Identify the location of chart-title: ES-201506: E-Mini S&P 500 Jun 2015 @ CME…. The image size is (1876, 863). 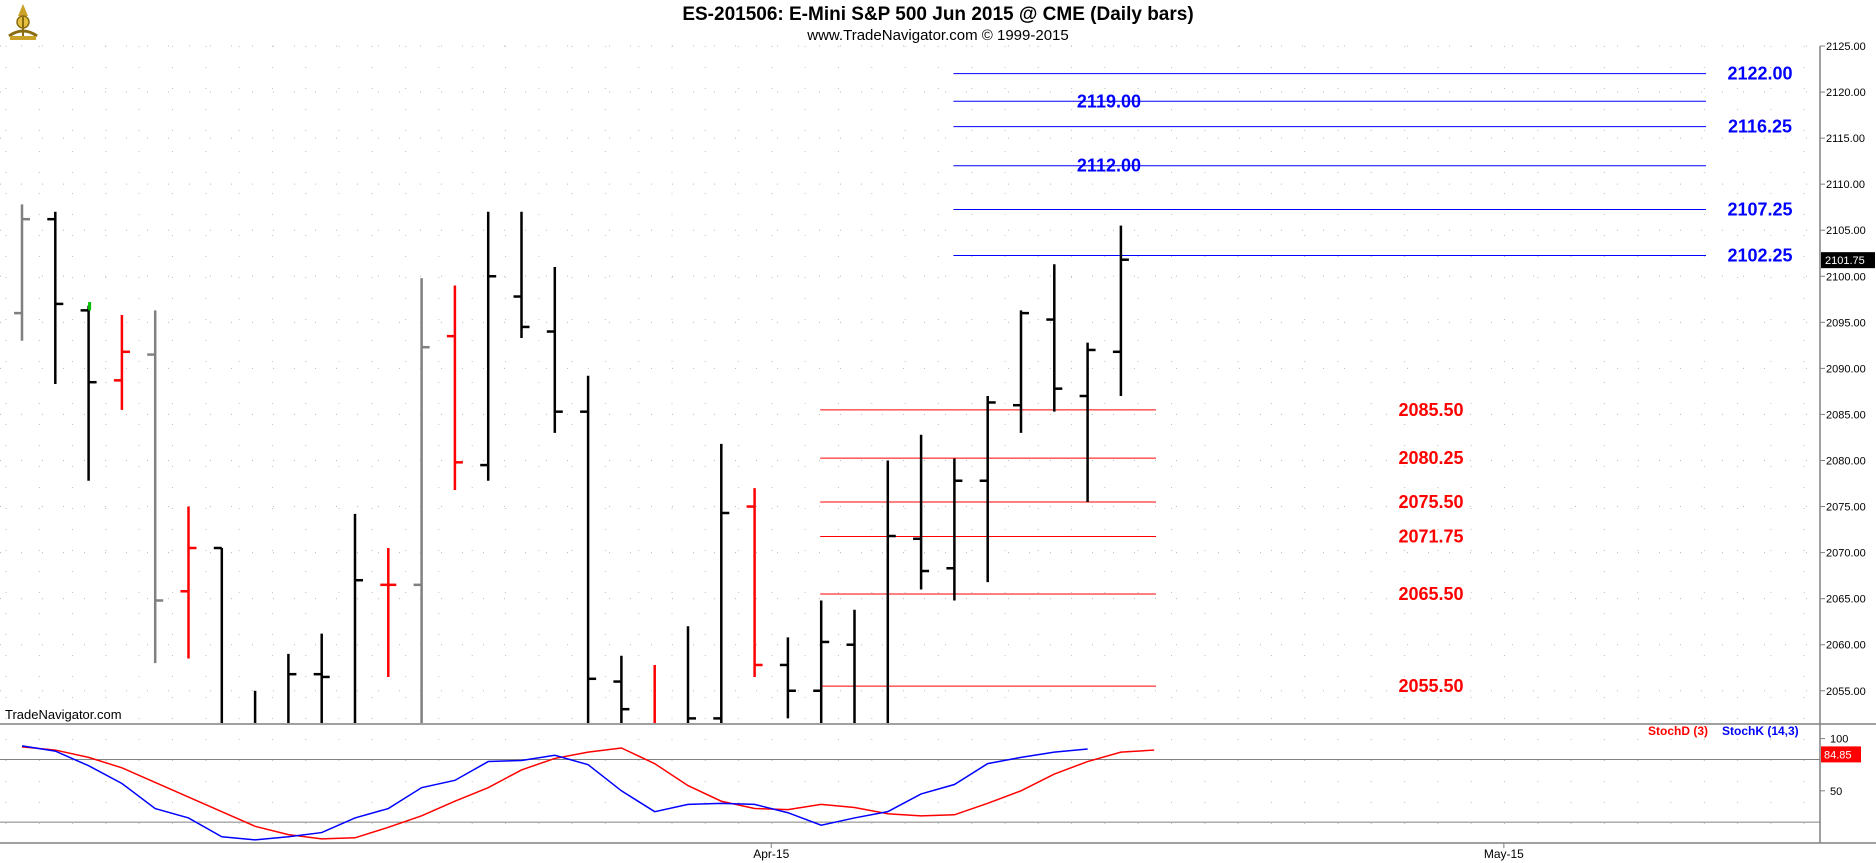
(938, 14).